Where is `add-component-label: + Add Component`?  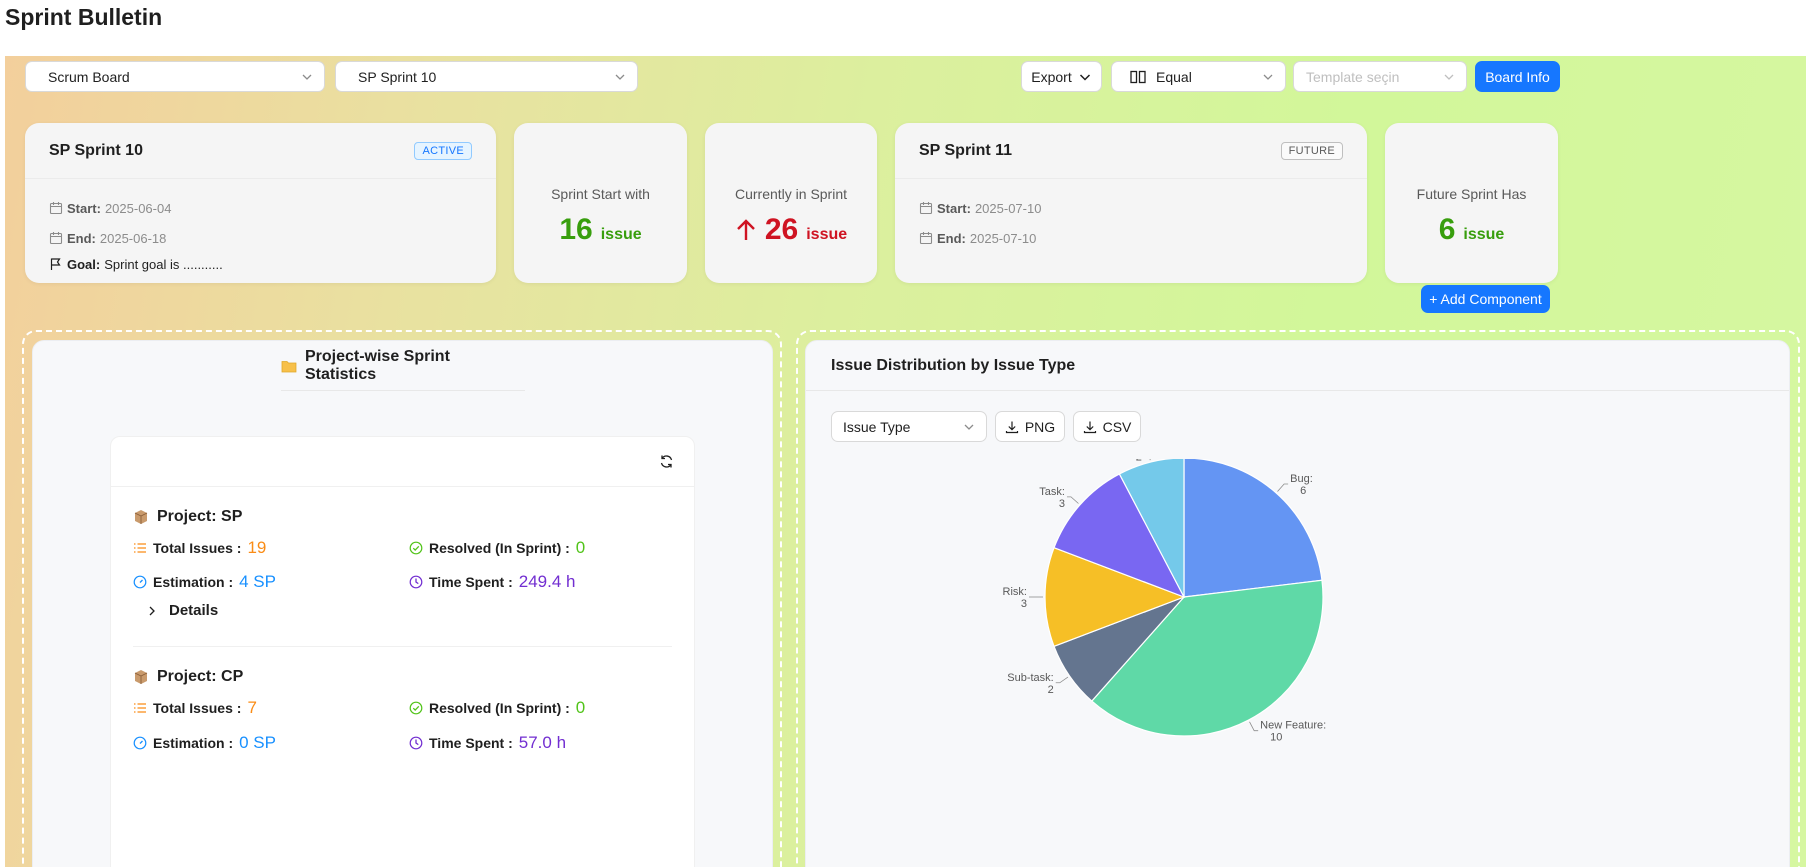 add-component-label: + Add Component is located at coordinates (1485, 299).